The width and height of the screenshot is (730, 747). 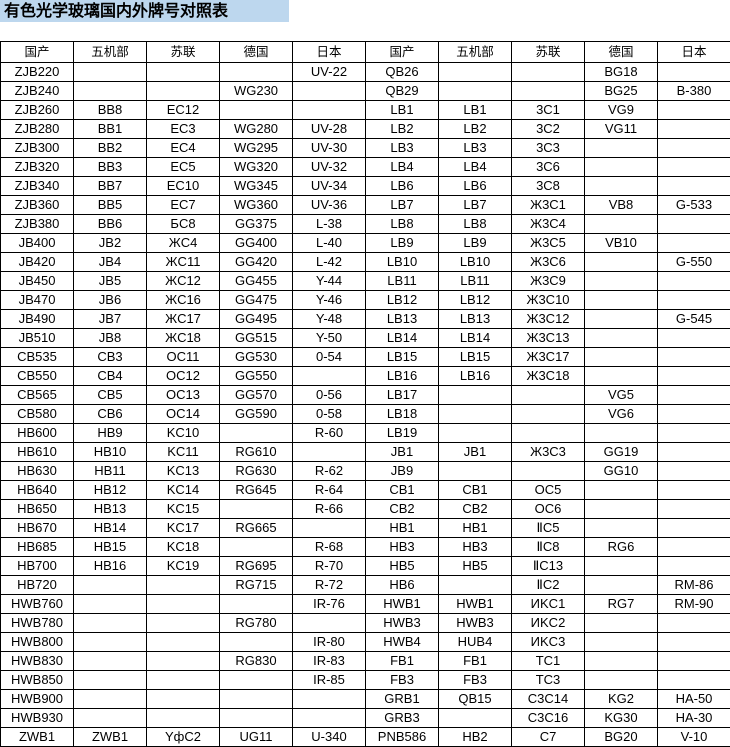 I want to click on table-cell: OC6, so click(x=548, y=509).